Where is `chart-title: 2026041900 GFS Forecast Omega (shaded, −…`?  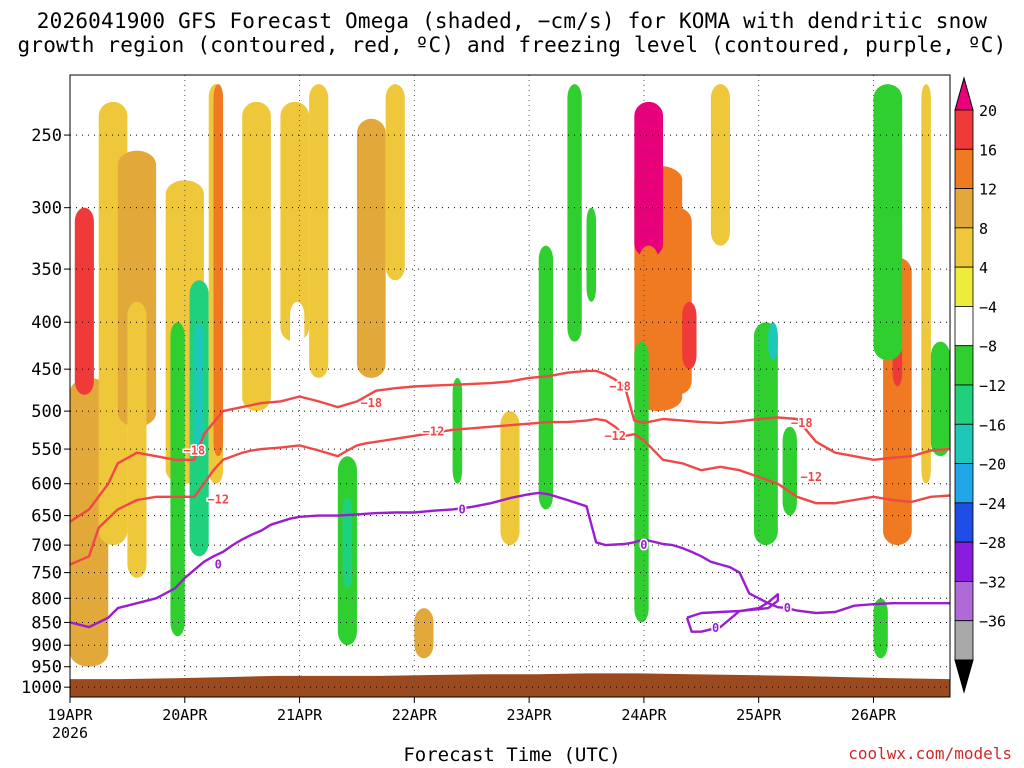
chart-title: 2026041900 GFS Forecast Omega (shaded, −… is located at coordinates (512, 21).